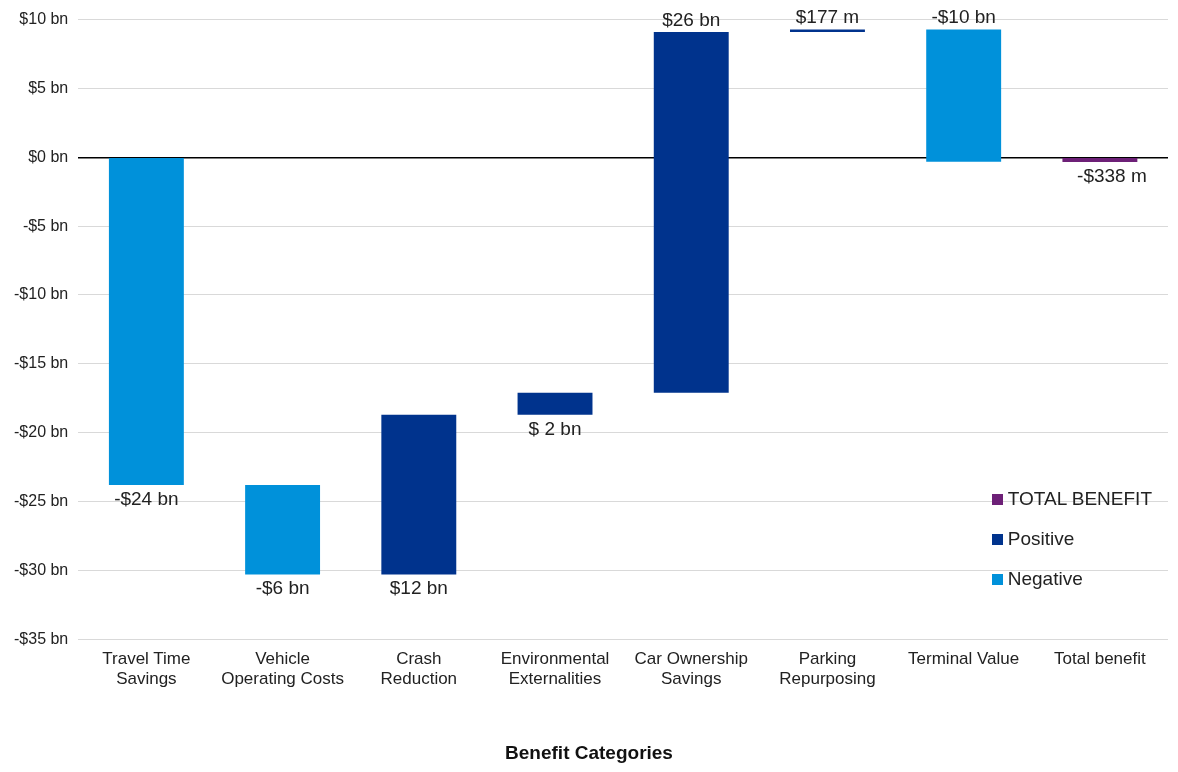 The width and height of the screenshot is (1178, 772). Describe the element at coordinates (963, 17) in the screenshot. I see `text: -$10 bn` at that location.